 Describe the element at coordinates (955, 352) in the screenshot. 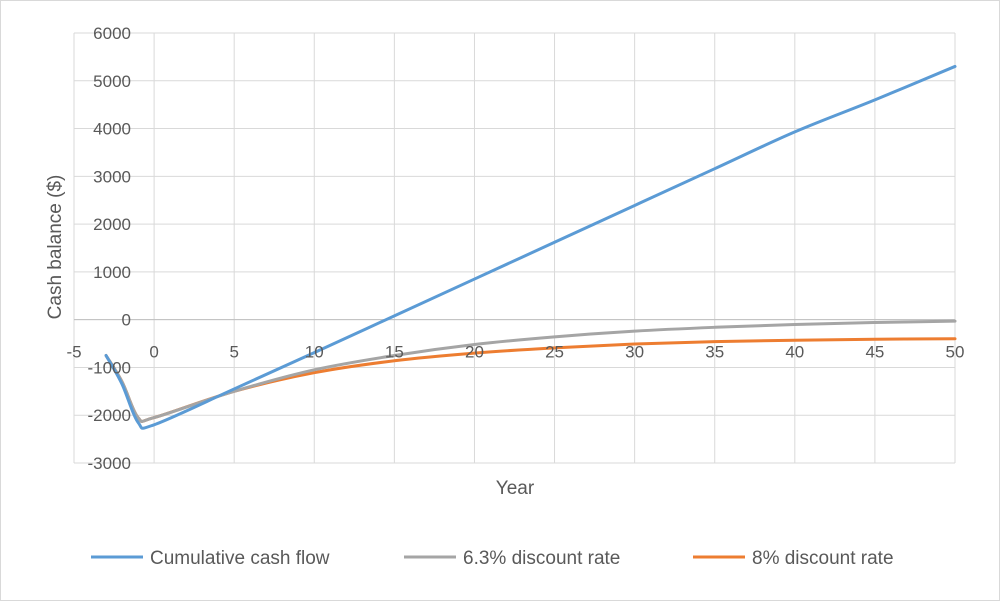

I see `x-tick-label: 50` at that location.